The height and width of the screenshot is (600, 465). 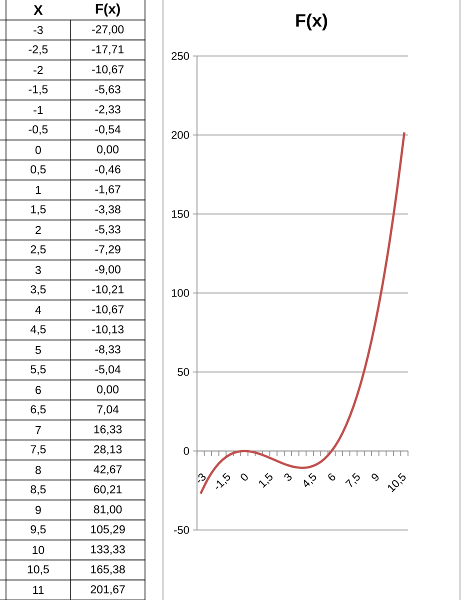 I want to click on text: 16,33, so click(x=108, y=430).